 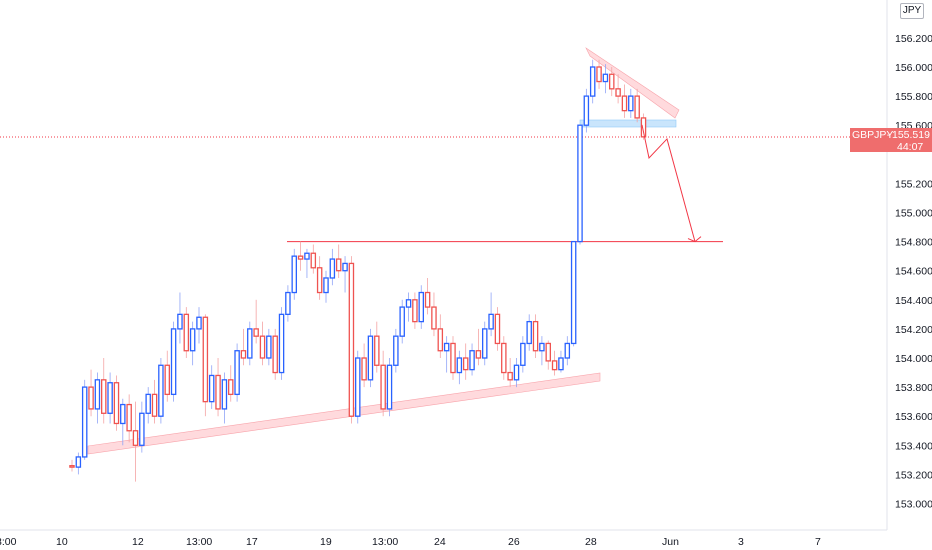 What do you see at coordinates (741, 542) in the screenshot?
I see `x-tick-label: 3` at bounding box center [741, 542].